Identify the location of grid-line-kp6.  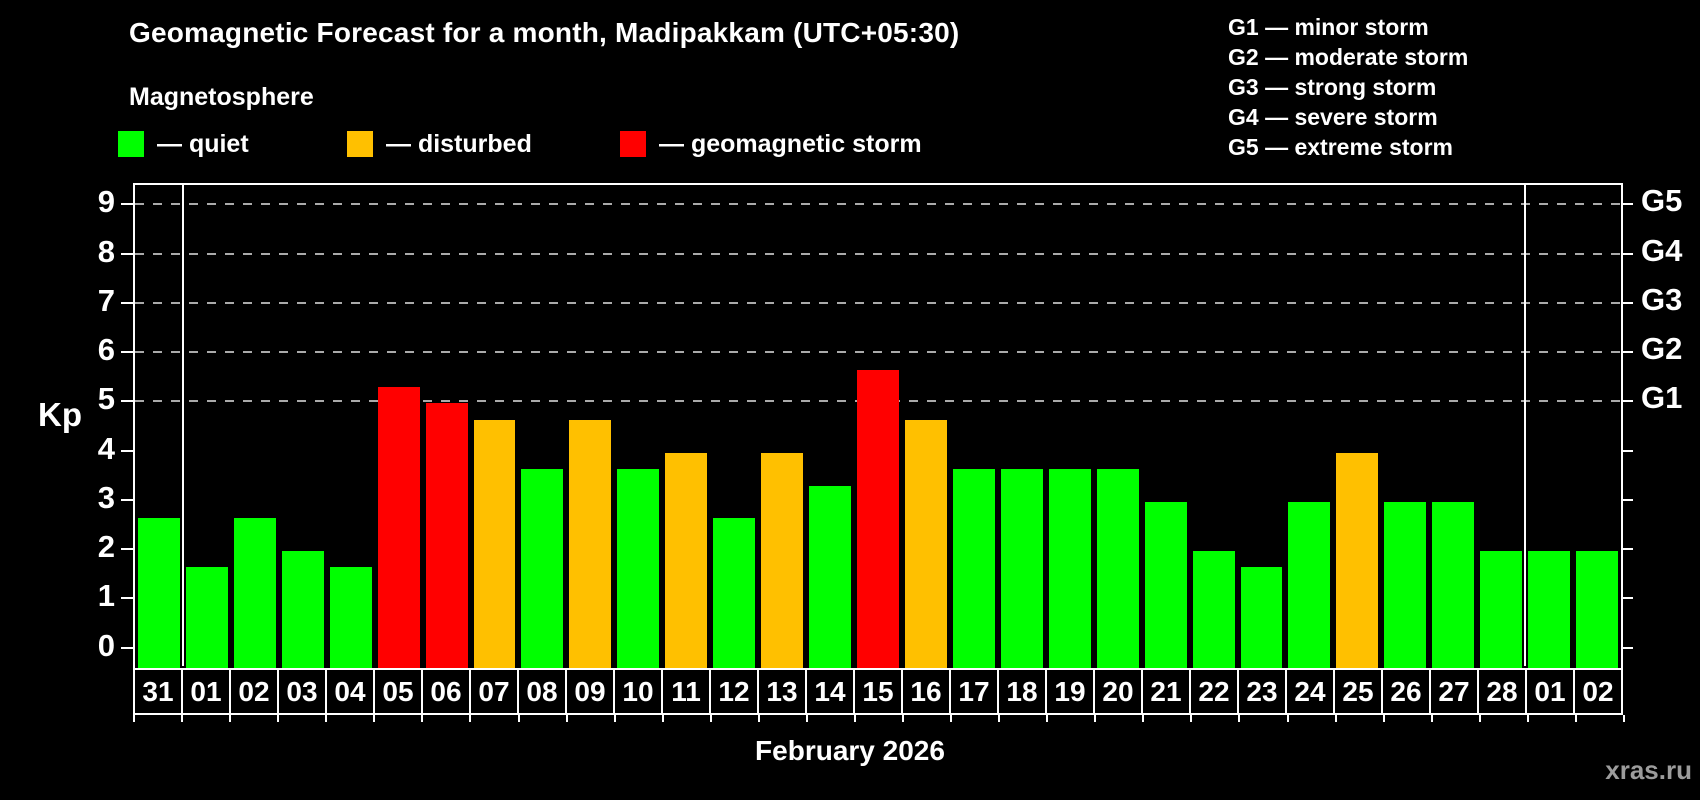
(878, 352).